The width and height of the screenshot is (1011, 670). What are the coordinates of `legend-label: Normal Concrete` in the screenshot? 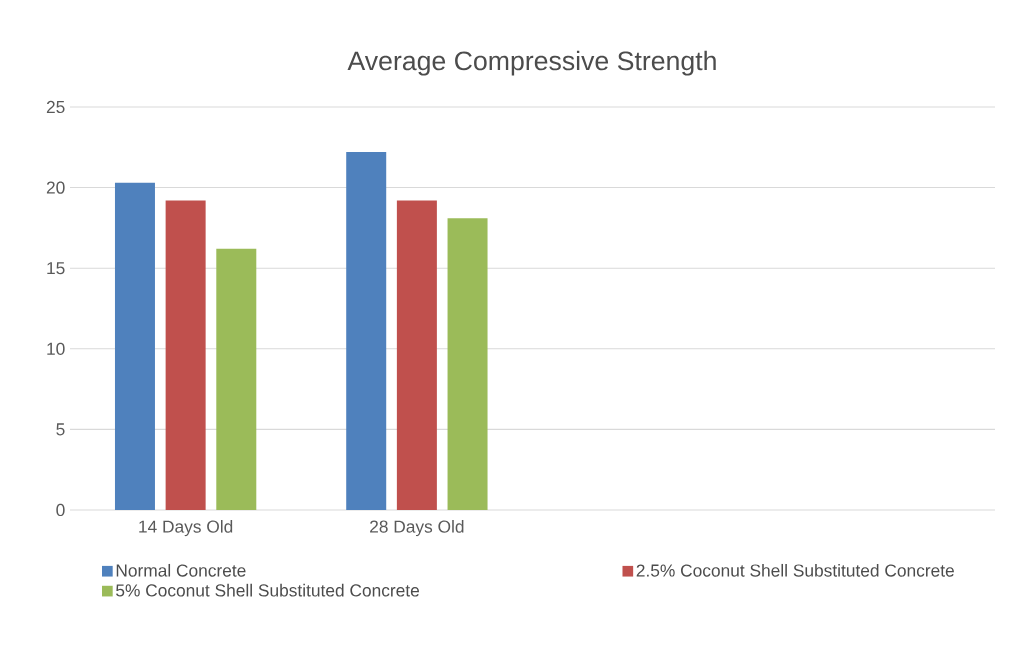 It's located at (181, 570).